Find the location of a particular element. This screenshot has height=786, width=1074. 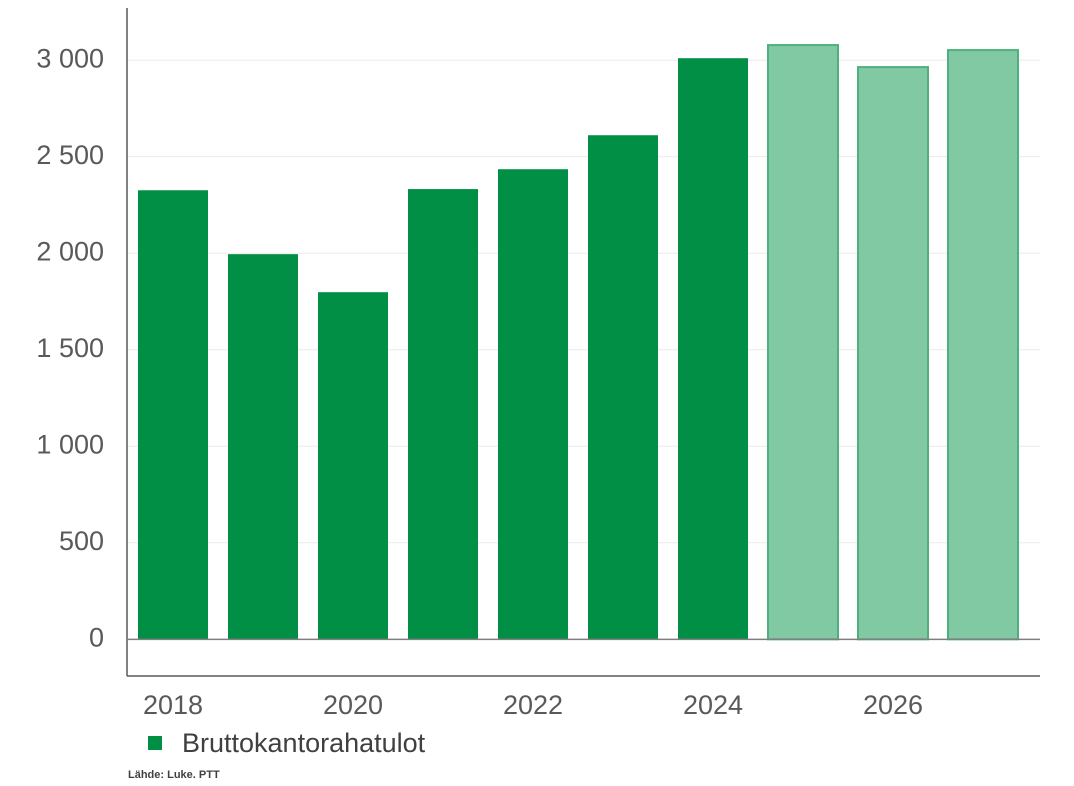

y-tick-label: 1 500 is located at coordinates (70, 348).